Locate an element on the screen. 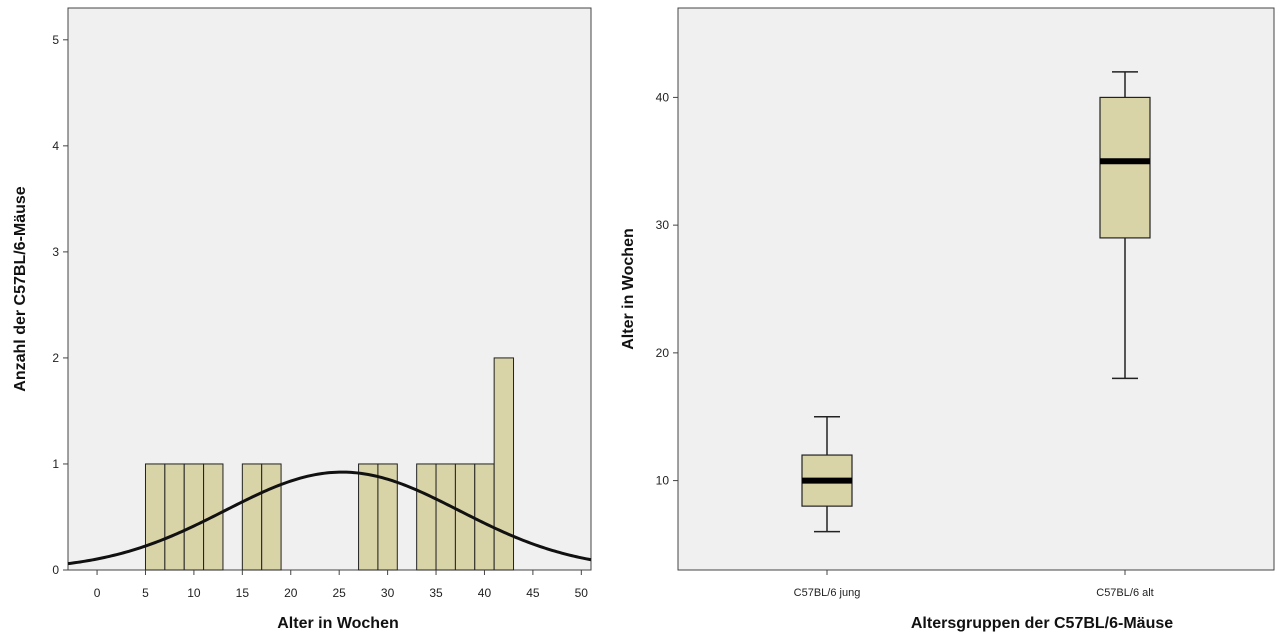 Image resolution: width=1277 pixels, height=632 pixels. boxplot-y-axis-label: Alter in Wochen is located at coordinates (628, 289).